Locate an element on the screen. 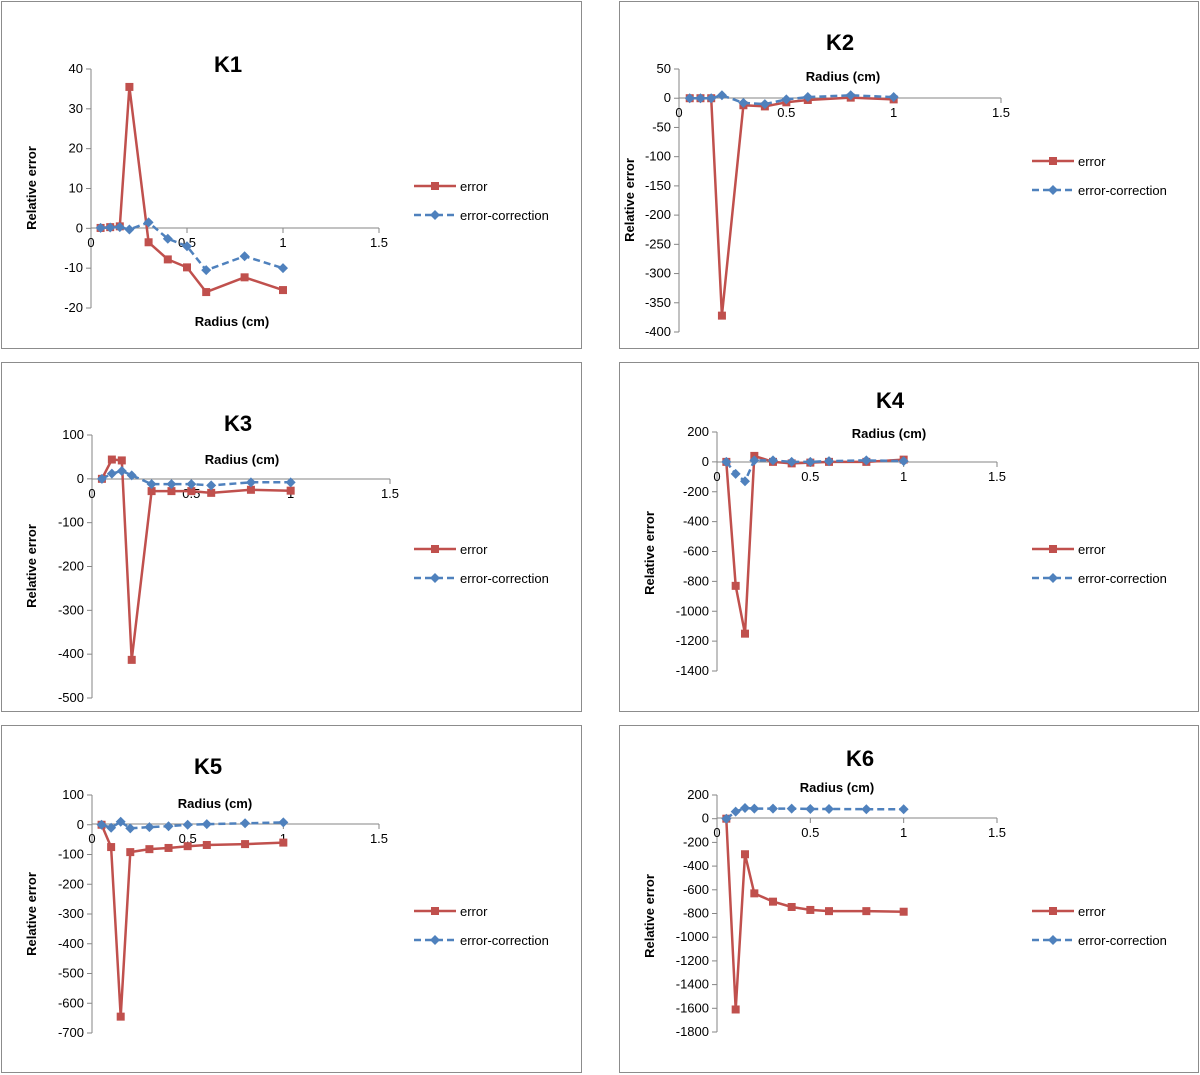 The width and height of the screenshot is (1200, 1075). y-tick-label: -1600 is located at coordinates (692, 1007).